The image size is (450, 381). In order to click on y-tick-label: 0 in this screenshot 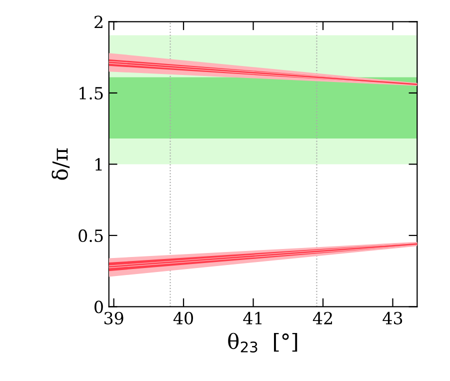, I will do `click(98, 307)`.